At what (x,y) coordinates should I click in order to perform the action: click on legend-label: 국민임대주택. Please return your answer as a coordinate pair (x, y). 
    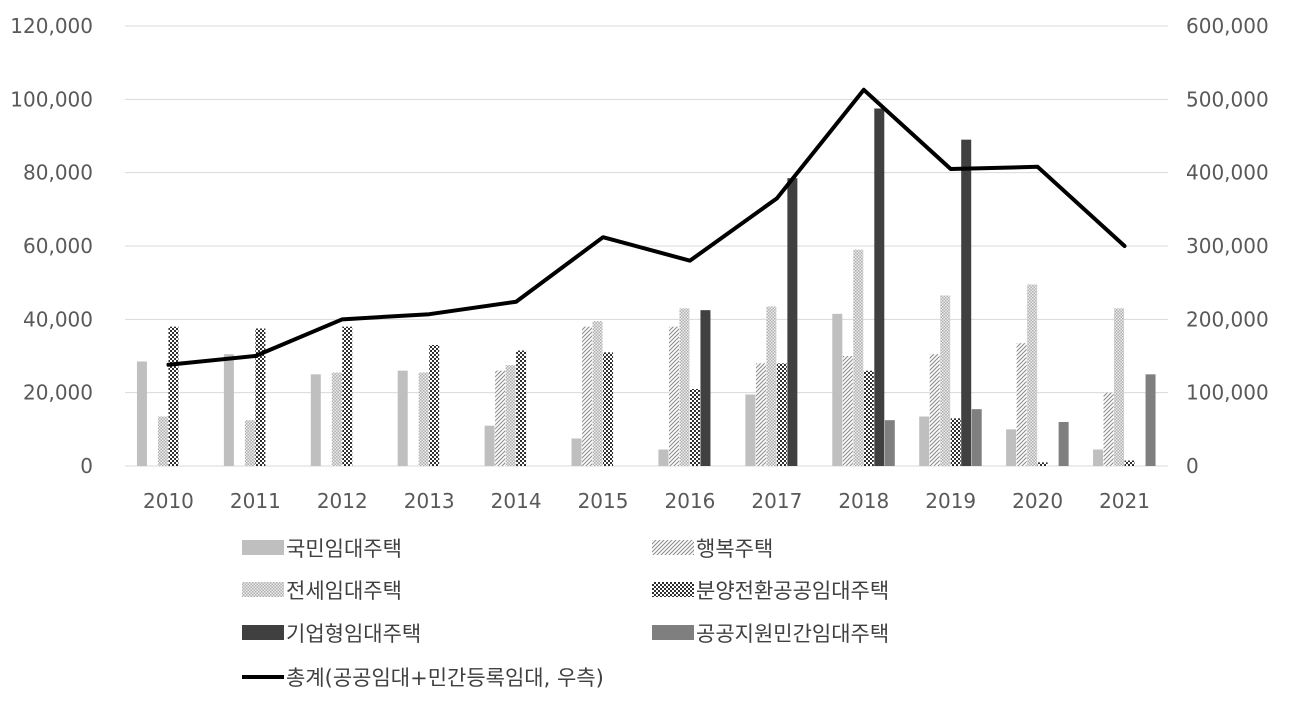
    Looking at the image, I should click on (344, 549).